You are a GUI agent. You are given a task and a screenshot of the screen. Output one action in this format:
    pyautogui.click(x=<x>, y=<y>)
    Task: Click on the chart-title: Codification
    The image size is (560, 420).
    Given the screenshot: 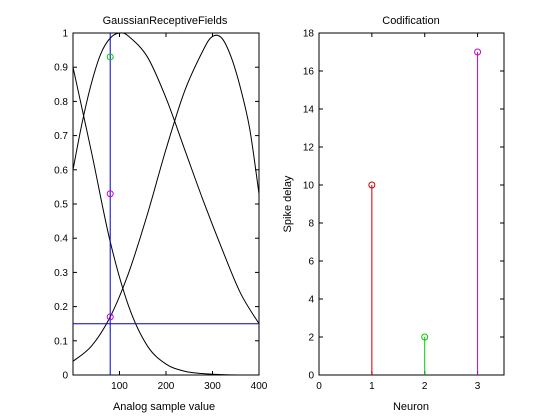 What is the action you would take?
    pyautogui.click(x=410, y=21)
    